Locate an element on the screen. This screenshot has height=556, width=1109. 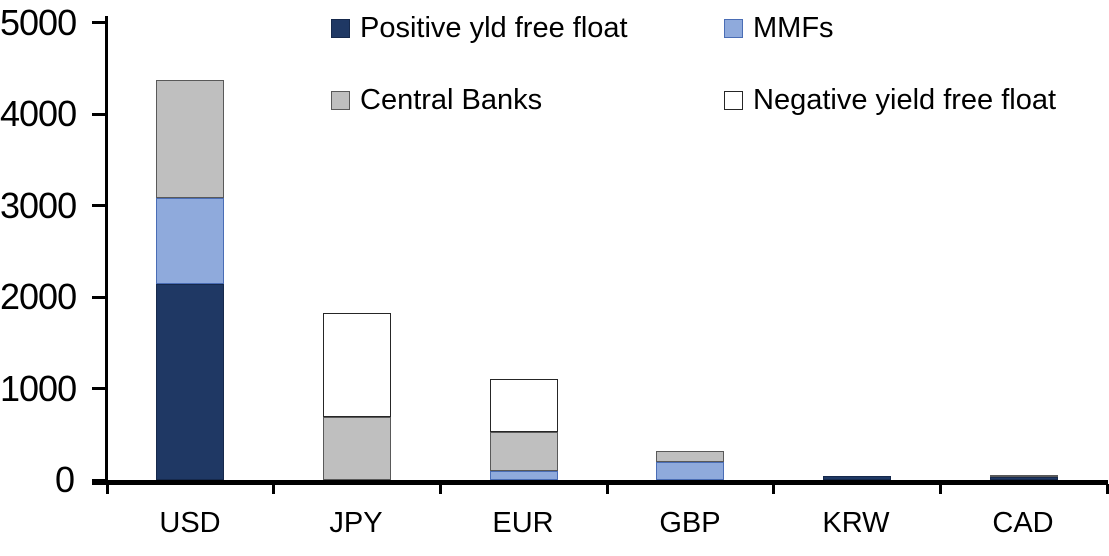
bar-segment-usd-mmfs is located at coordinates (190, 240).